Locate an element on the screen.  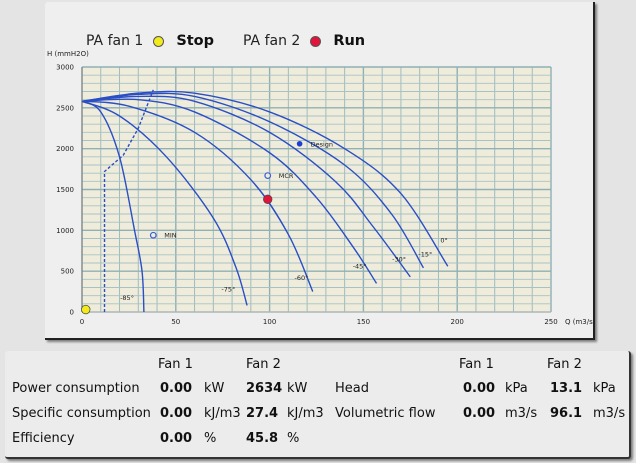
left-row-label: Efficiency is located at coordinates (43, 438).